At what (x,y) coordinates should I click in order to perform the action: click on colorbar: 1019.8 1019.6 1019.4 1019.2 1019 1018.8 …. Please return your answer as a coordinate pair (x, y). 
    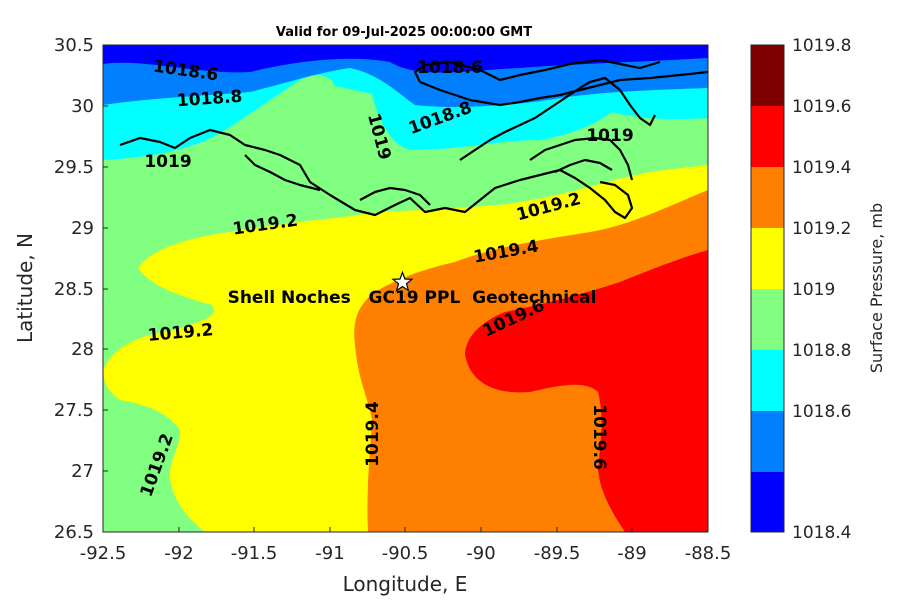
    Looking at the image, I should click on (818, 289).